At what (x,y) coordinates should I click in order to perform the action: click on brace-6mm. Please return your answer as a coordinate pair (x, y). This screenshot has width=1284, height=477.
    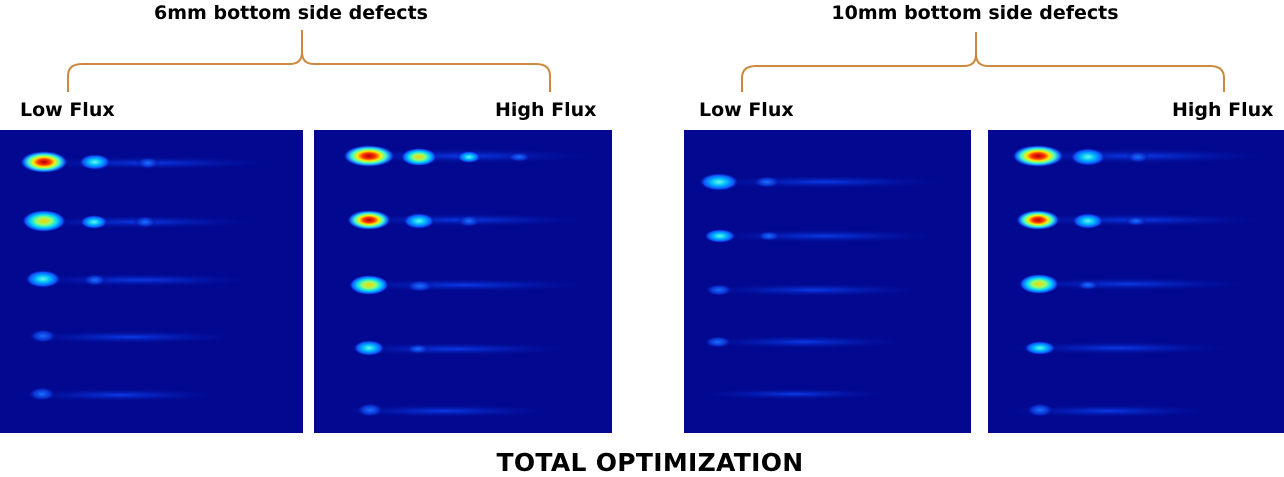
    Looking at the image, I should click on (646, 61).